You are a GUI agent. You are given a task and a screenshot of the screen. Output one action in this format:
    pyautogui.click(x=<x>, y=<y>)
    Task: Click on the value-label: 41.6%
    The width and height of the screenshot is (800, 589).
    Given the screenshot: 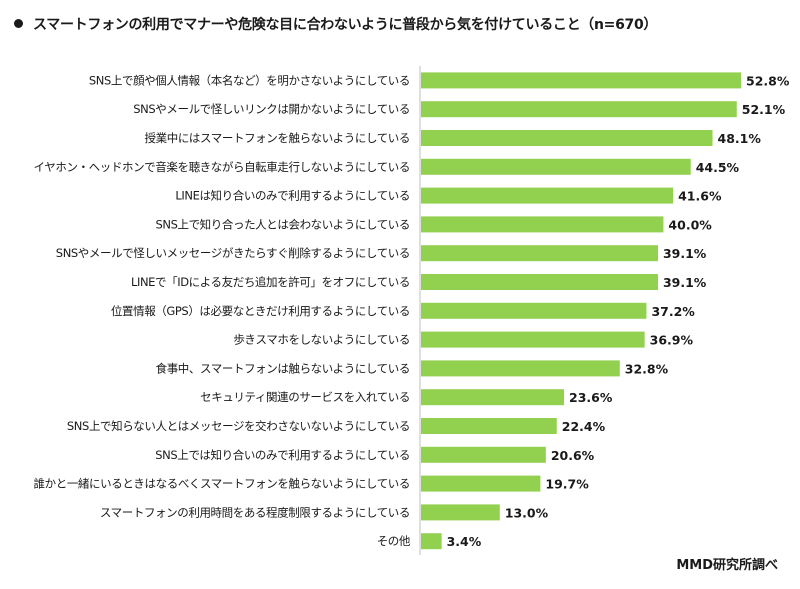 What is the action you would take?
    pyautogui.click(x=700, y=196)
    